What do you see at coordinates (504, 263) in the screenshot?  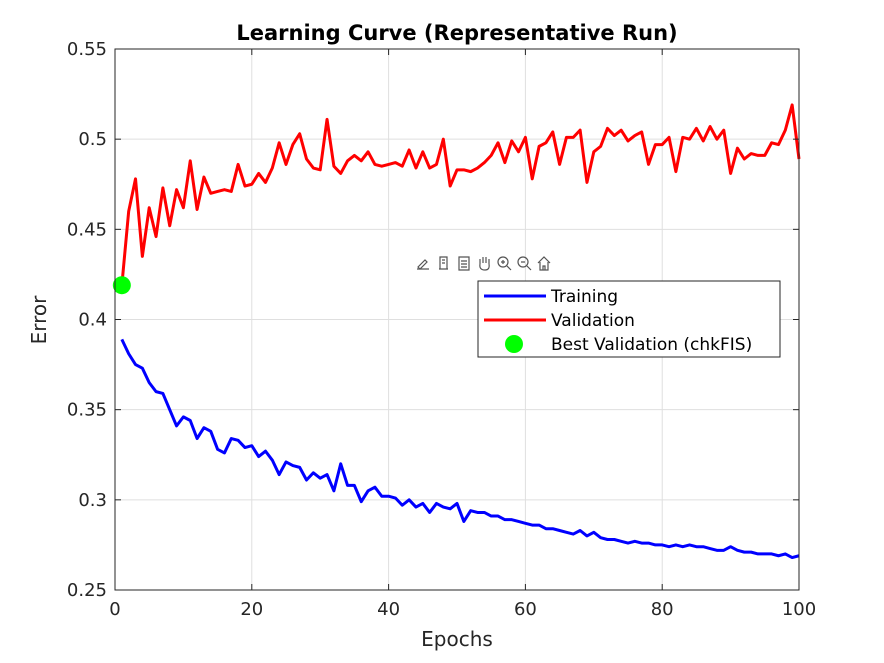 I see `zoom-in-icon` at bounding box center [504, 263].